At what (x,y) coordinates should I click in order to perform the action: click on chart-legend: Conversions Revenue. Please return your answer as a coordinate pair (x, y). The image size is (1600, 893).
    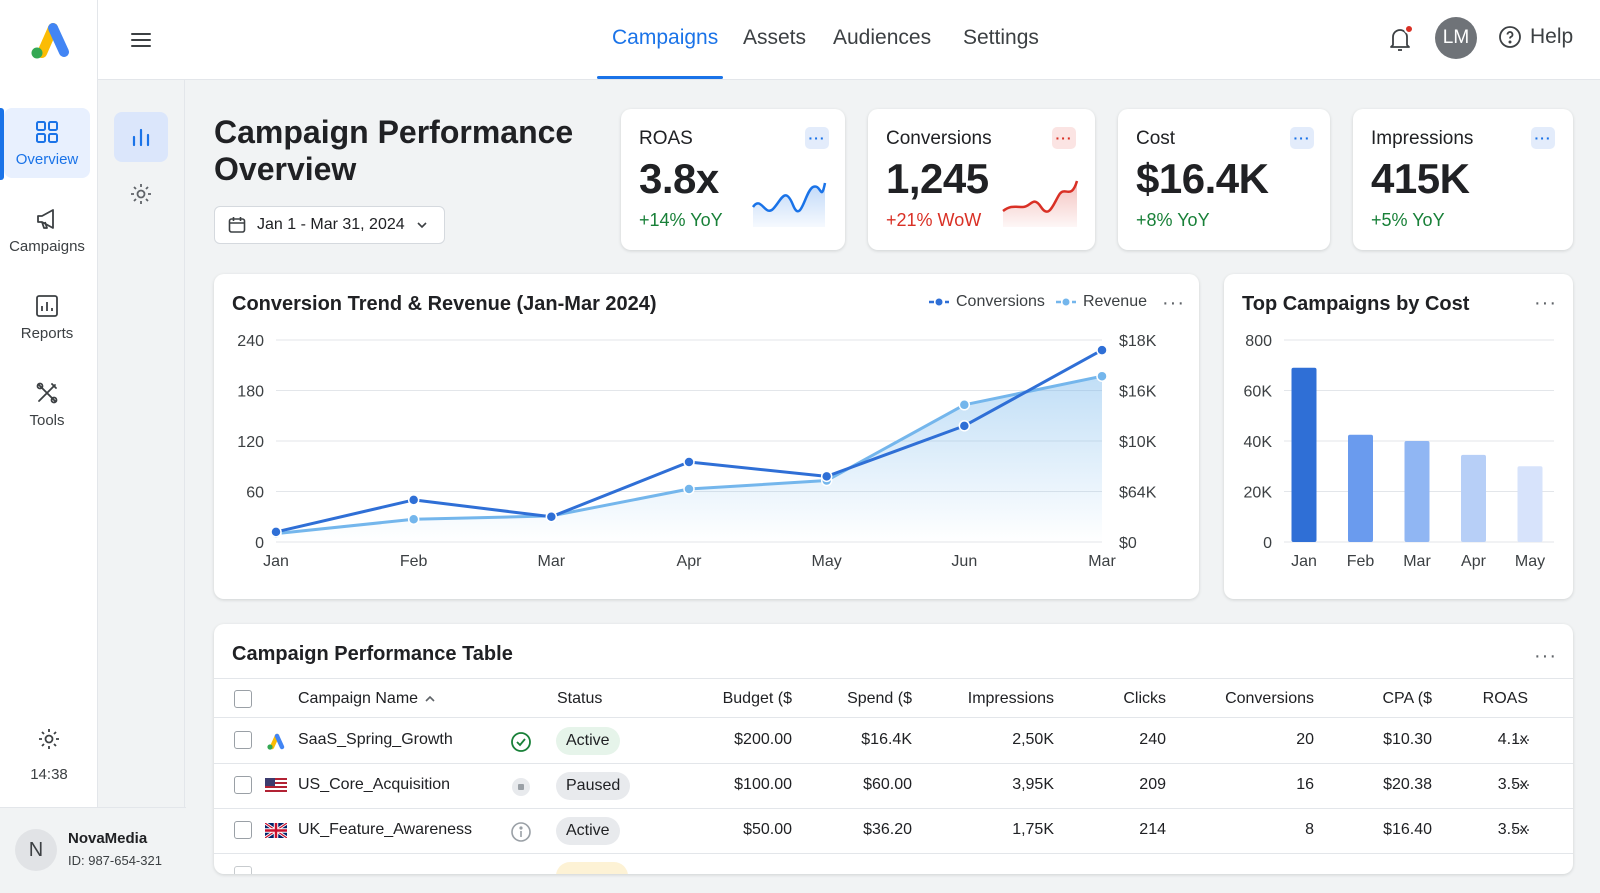
    Looking at the image, I should click on (1037, 302).